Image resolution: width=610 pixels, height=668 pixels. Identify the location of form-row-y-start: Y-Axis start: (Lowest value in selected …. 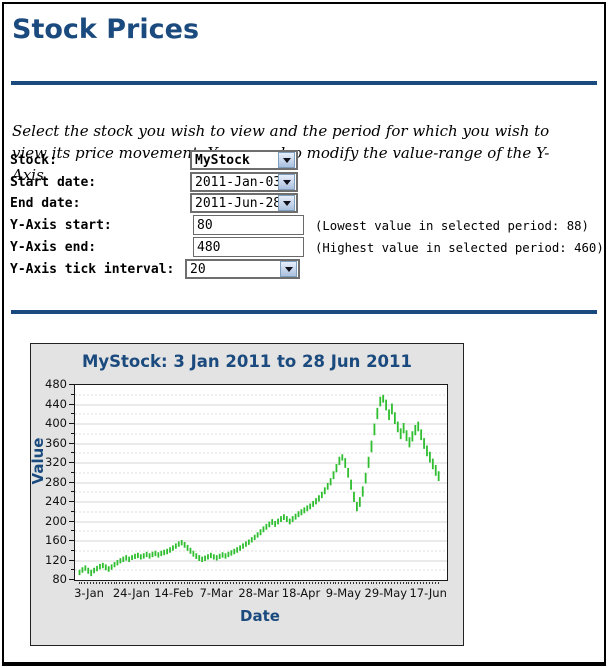
(305, 225).